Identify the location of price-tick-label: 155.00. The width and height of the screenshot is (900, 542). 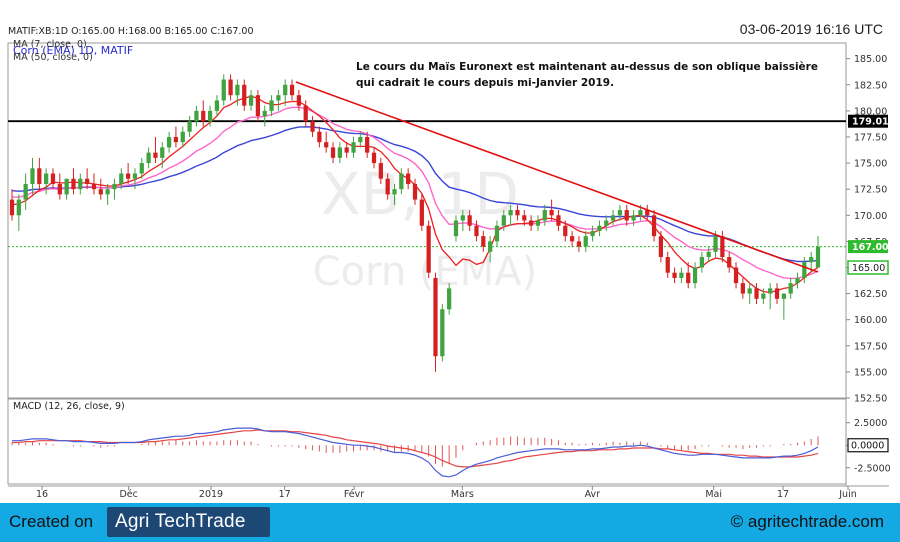
(870, 372).